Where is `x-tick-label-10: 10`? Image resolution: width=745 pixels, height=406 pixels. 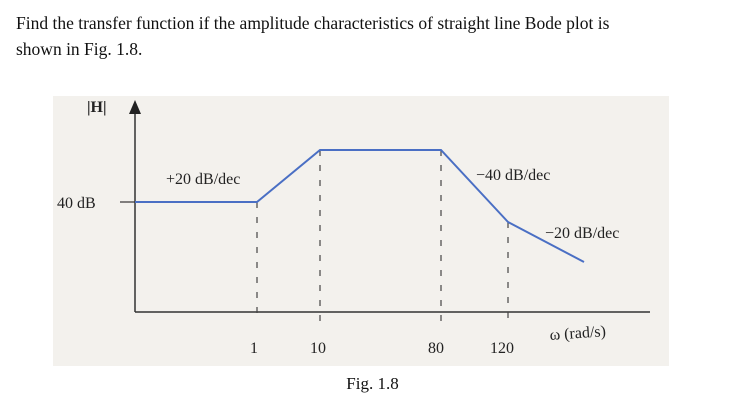 x-tick-label-10: 10 is located at coordinates (318, 348).